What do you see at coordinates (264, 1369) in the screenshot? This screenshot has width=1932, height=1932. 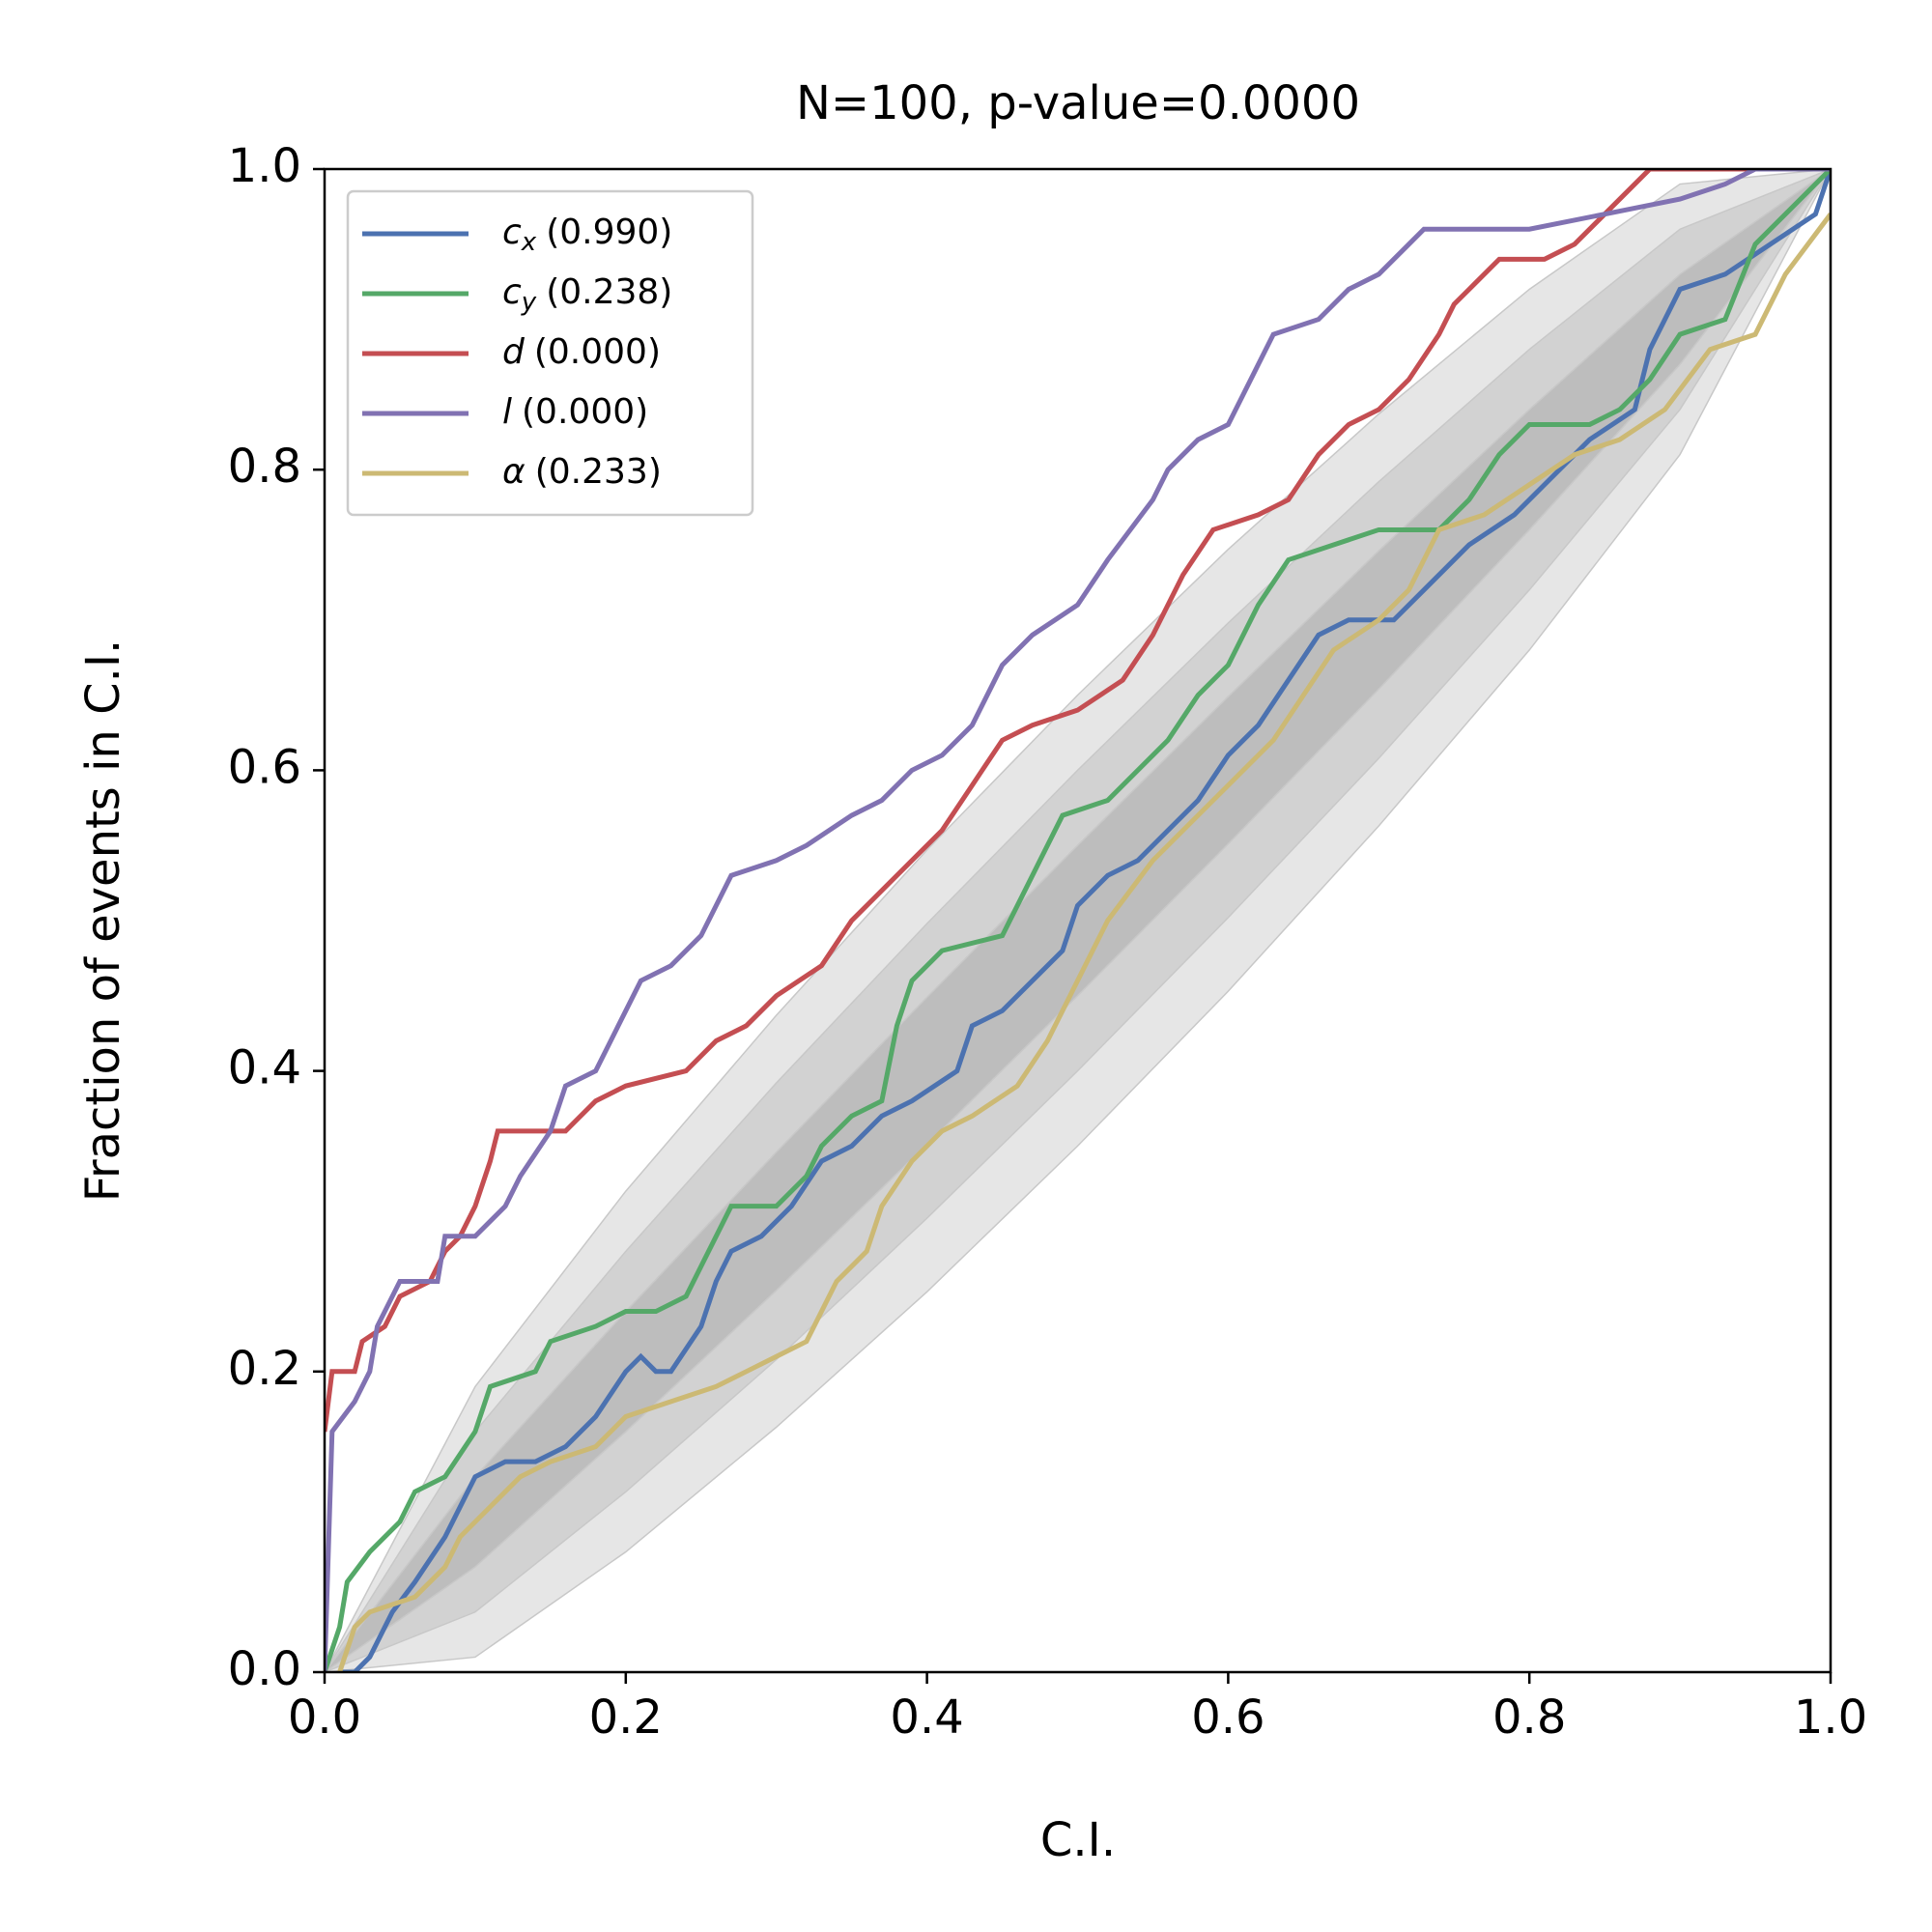 I see `y-tick-label: 0.2` at bounding box center [264, 1369].